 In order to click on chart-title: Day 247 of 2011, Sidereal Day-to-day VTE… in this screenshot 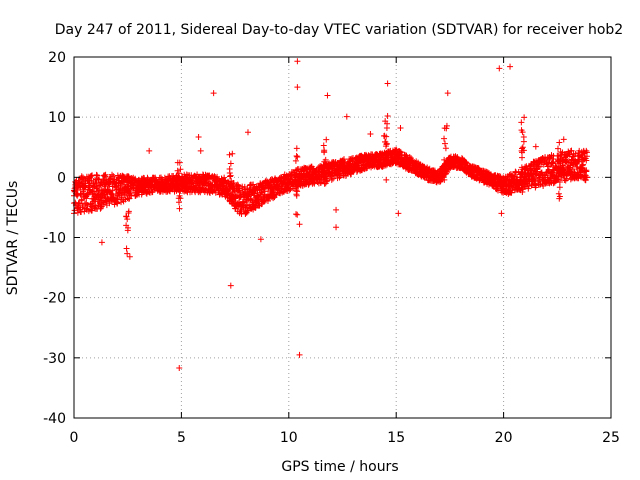, I will do `click(339, 30)`.